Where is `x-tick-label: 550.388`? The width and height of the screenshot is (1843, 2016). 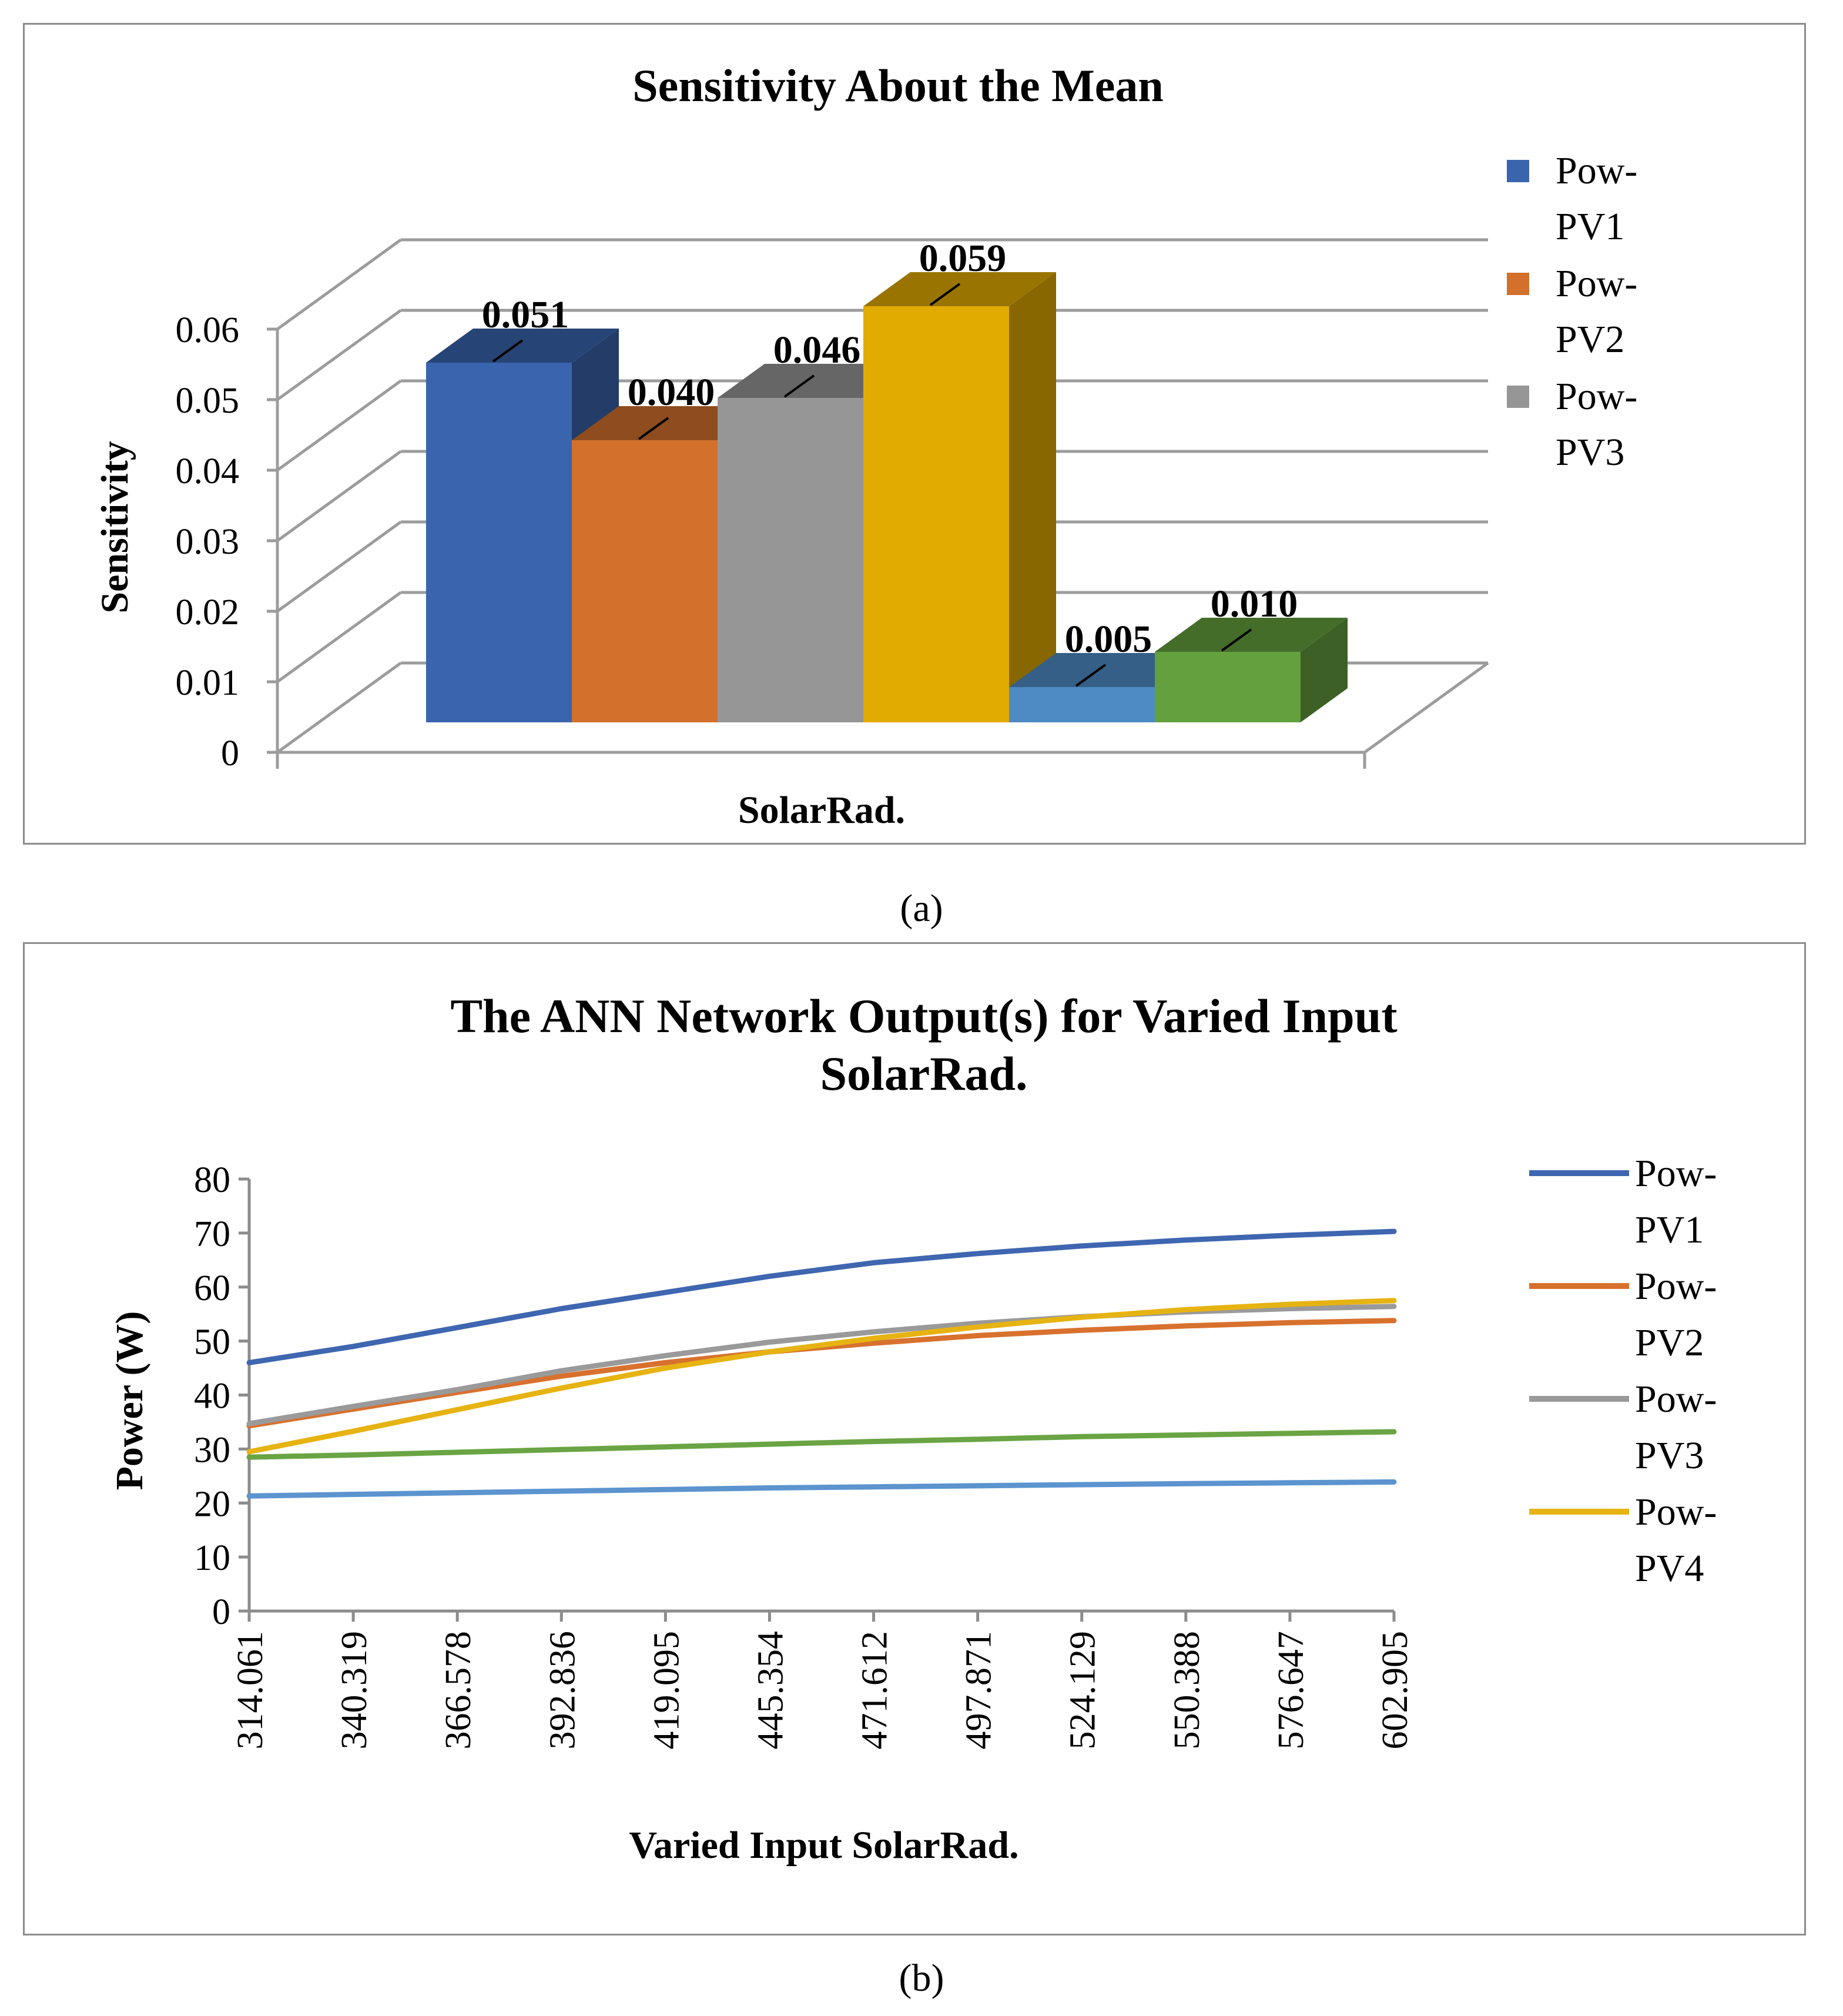
x-tick-label: 550.388 is located at coordinates (1187, 1690).